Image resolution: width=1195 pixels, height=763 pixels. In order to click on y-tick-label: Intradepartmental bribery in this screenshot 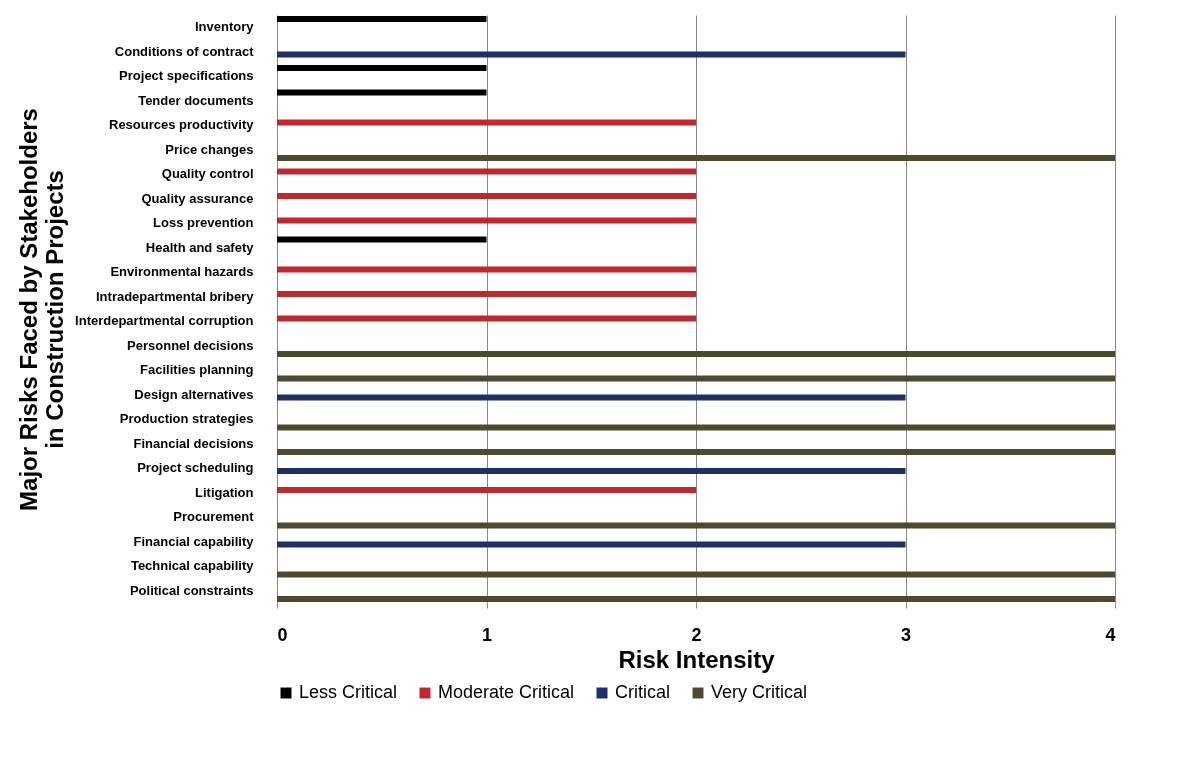, I will do `click(175, 296)`.